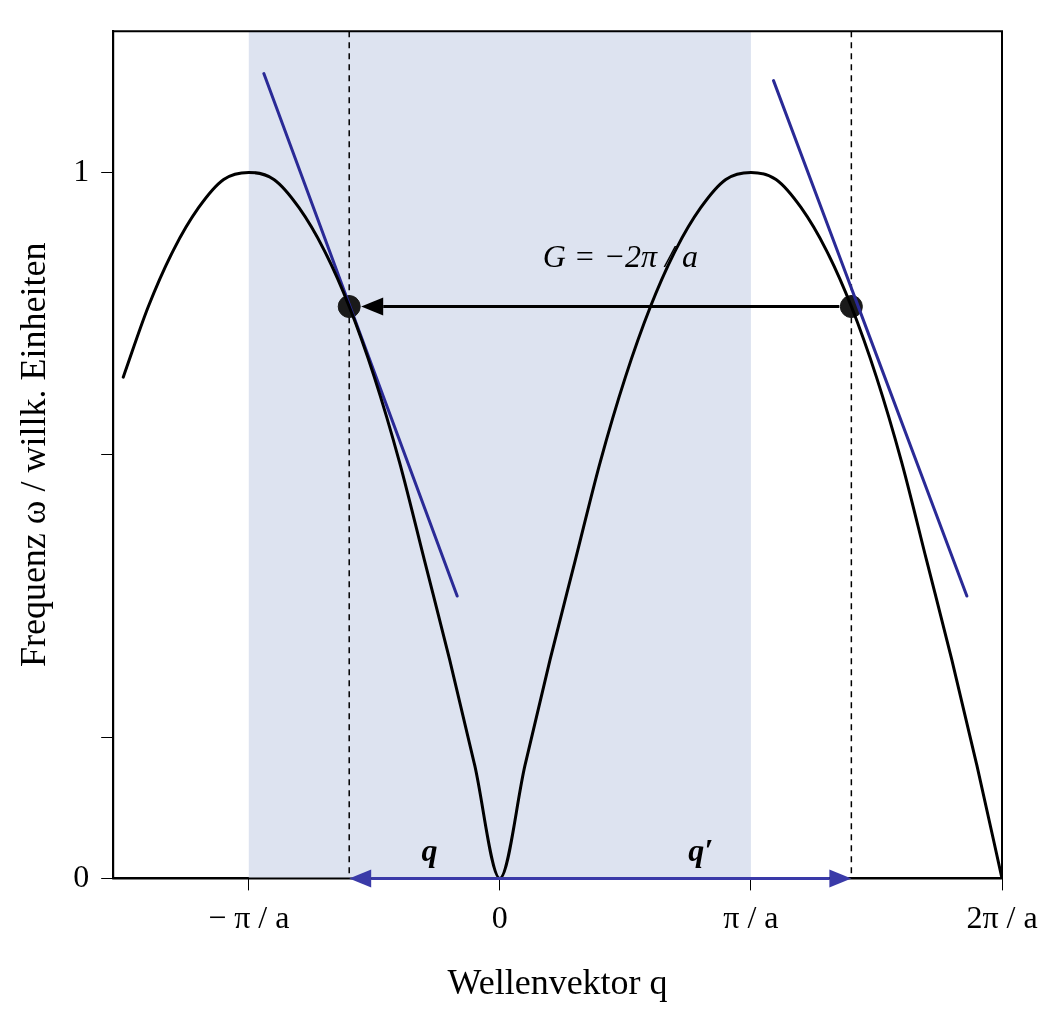 This screenshot has width=1052, height=1020. What do you see at coordinates (751, 917) in the screenshot?
I see `x-tick-label: π / a` at bounding box center [751, 917].